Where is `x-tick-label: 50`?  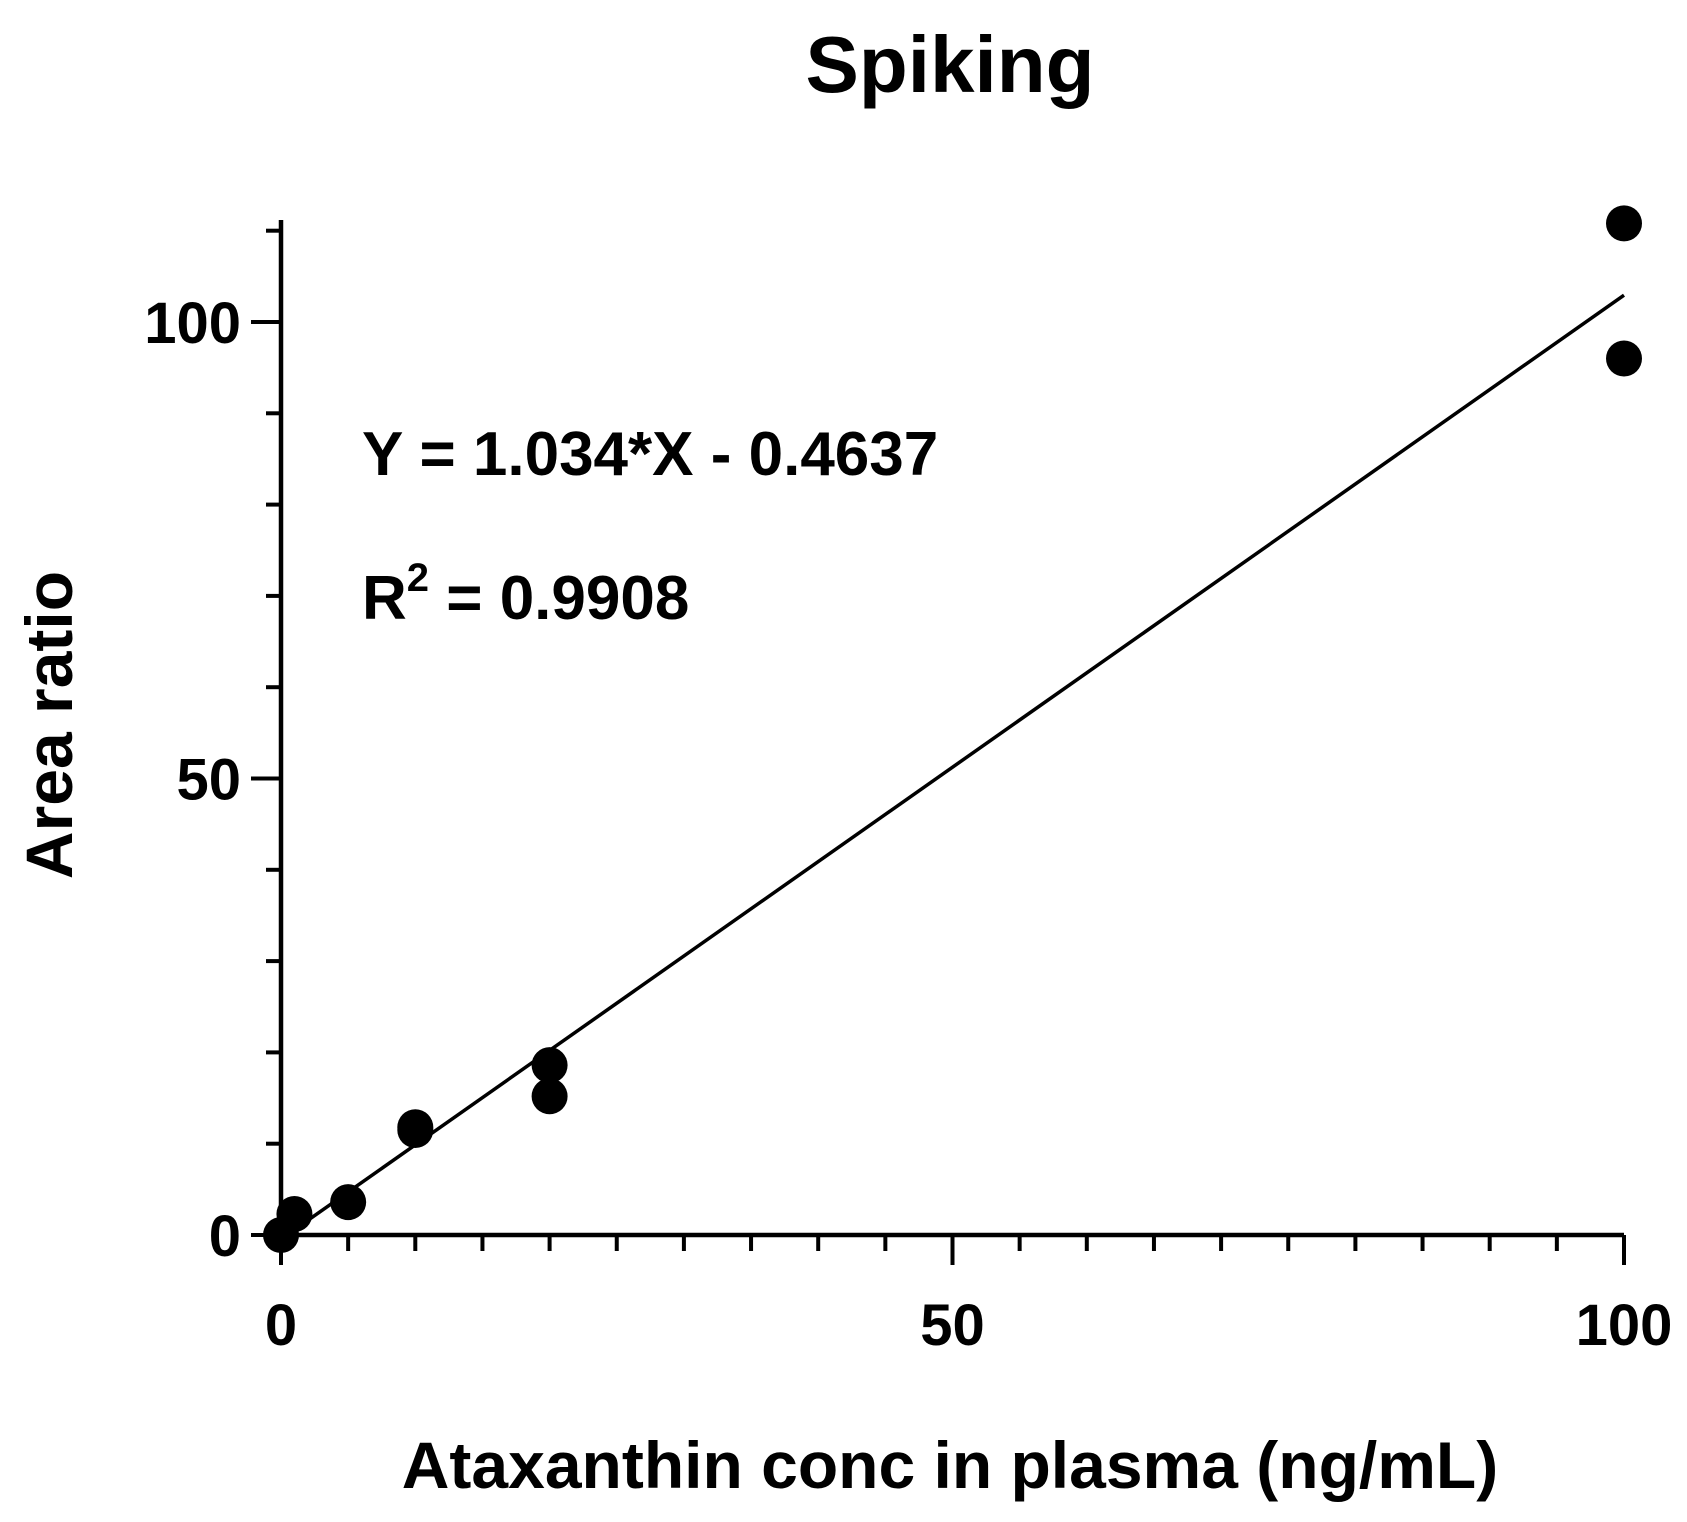
x-tick-label: 50 is located at coordinates (952, 1325).